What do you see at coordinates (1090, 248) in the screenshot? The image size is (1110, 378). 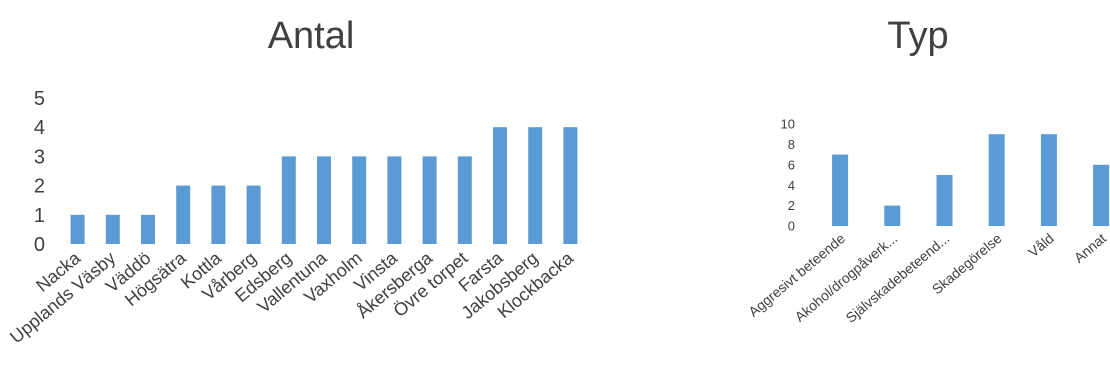 I see `chart-typ-x-tick-label: Annat` at bounding box center [1090, 248].